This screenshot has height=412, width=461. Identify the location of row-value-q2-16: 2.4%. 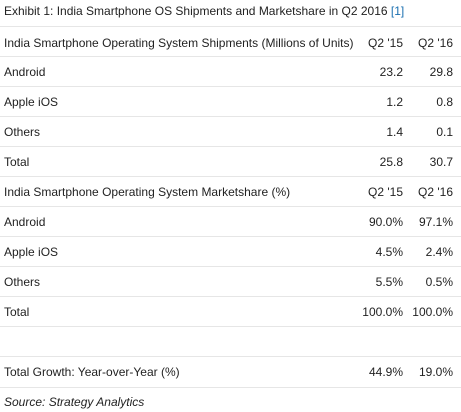
(439, 252).